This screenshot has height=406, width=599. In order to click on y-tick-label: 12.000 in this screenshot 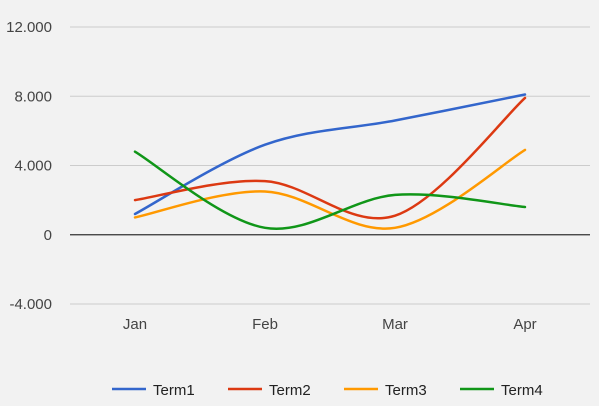, I will do `click(29, 27)`.